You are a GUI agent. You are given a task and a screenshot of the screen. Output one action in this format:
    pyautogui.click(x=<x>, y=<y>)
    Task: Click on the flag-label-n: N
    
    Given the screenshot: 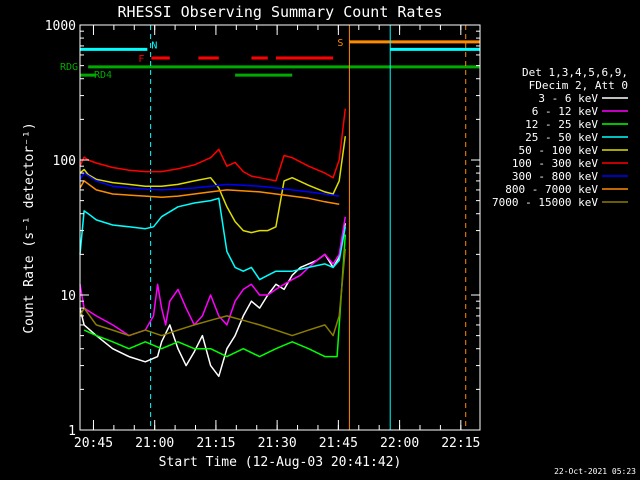 What is the action you would take?
    pyautogui.click(x=154, y=45)
    